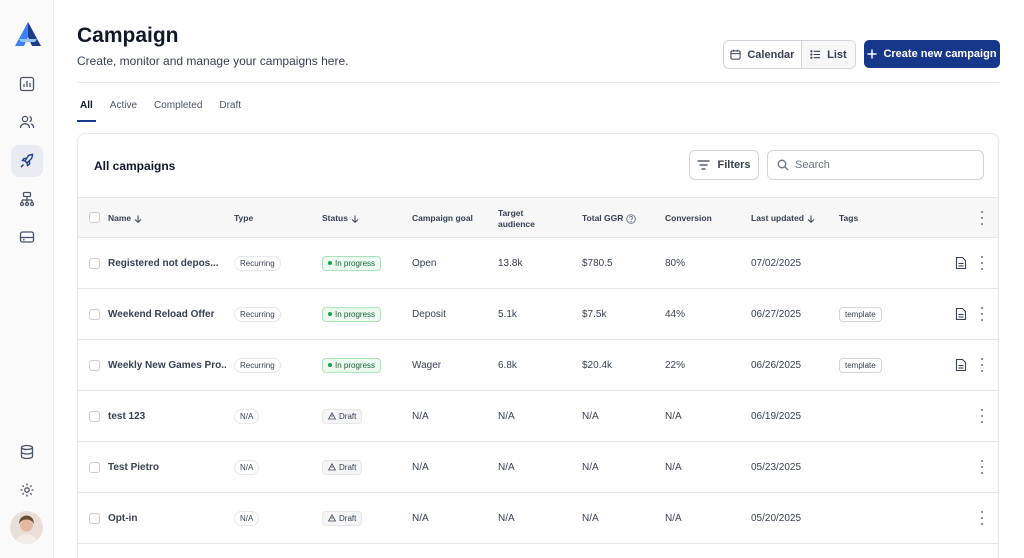  I want to click on calendar-view-button: Calendar, so click(763, 54).